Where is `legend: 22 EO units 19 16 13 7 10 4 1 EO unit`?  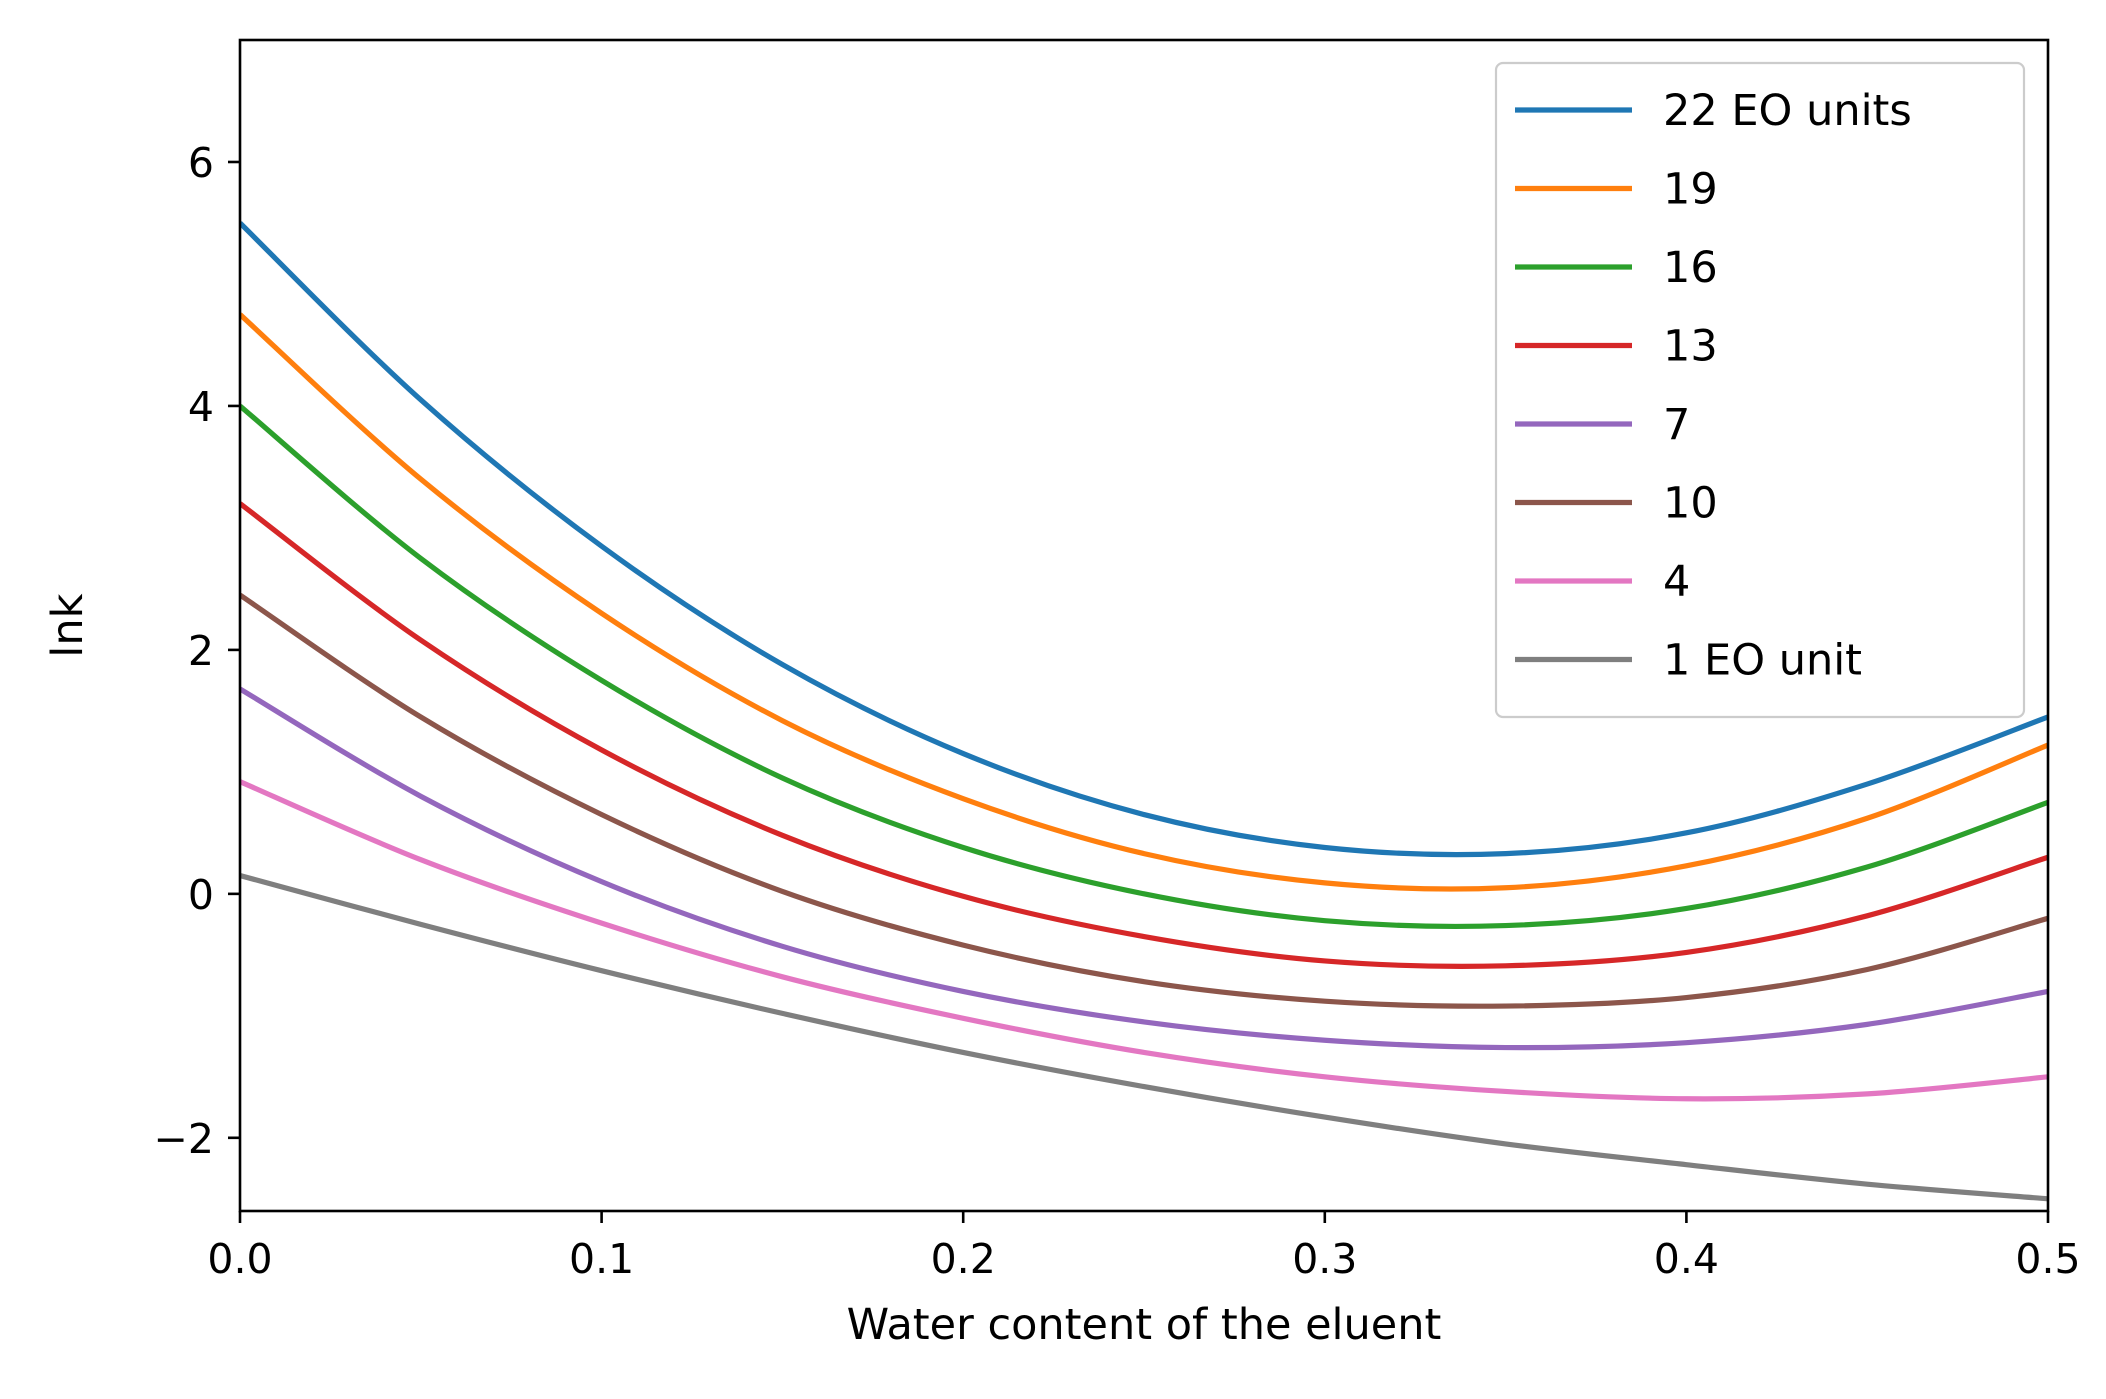 legend: 22 EO units 19 16 13 7 10 4 1 EO unit is located at coordinates (1760, 390).